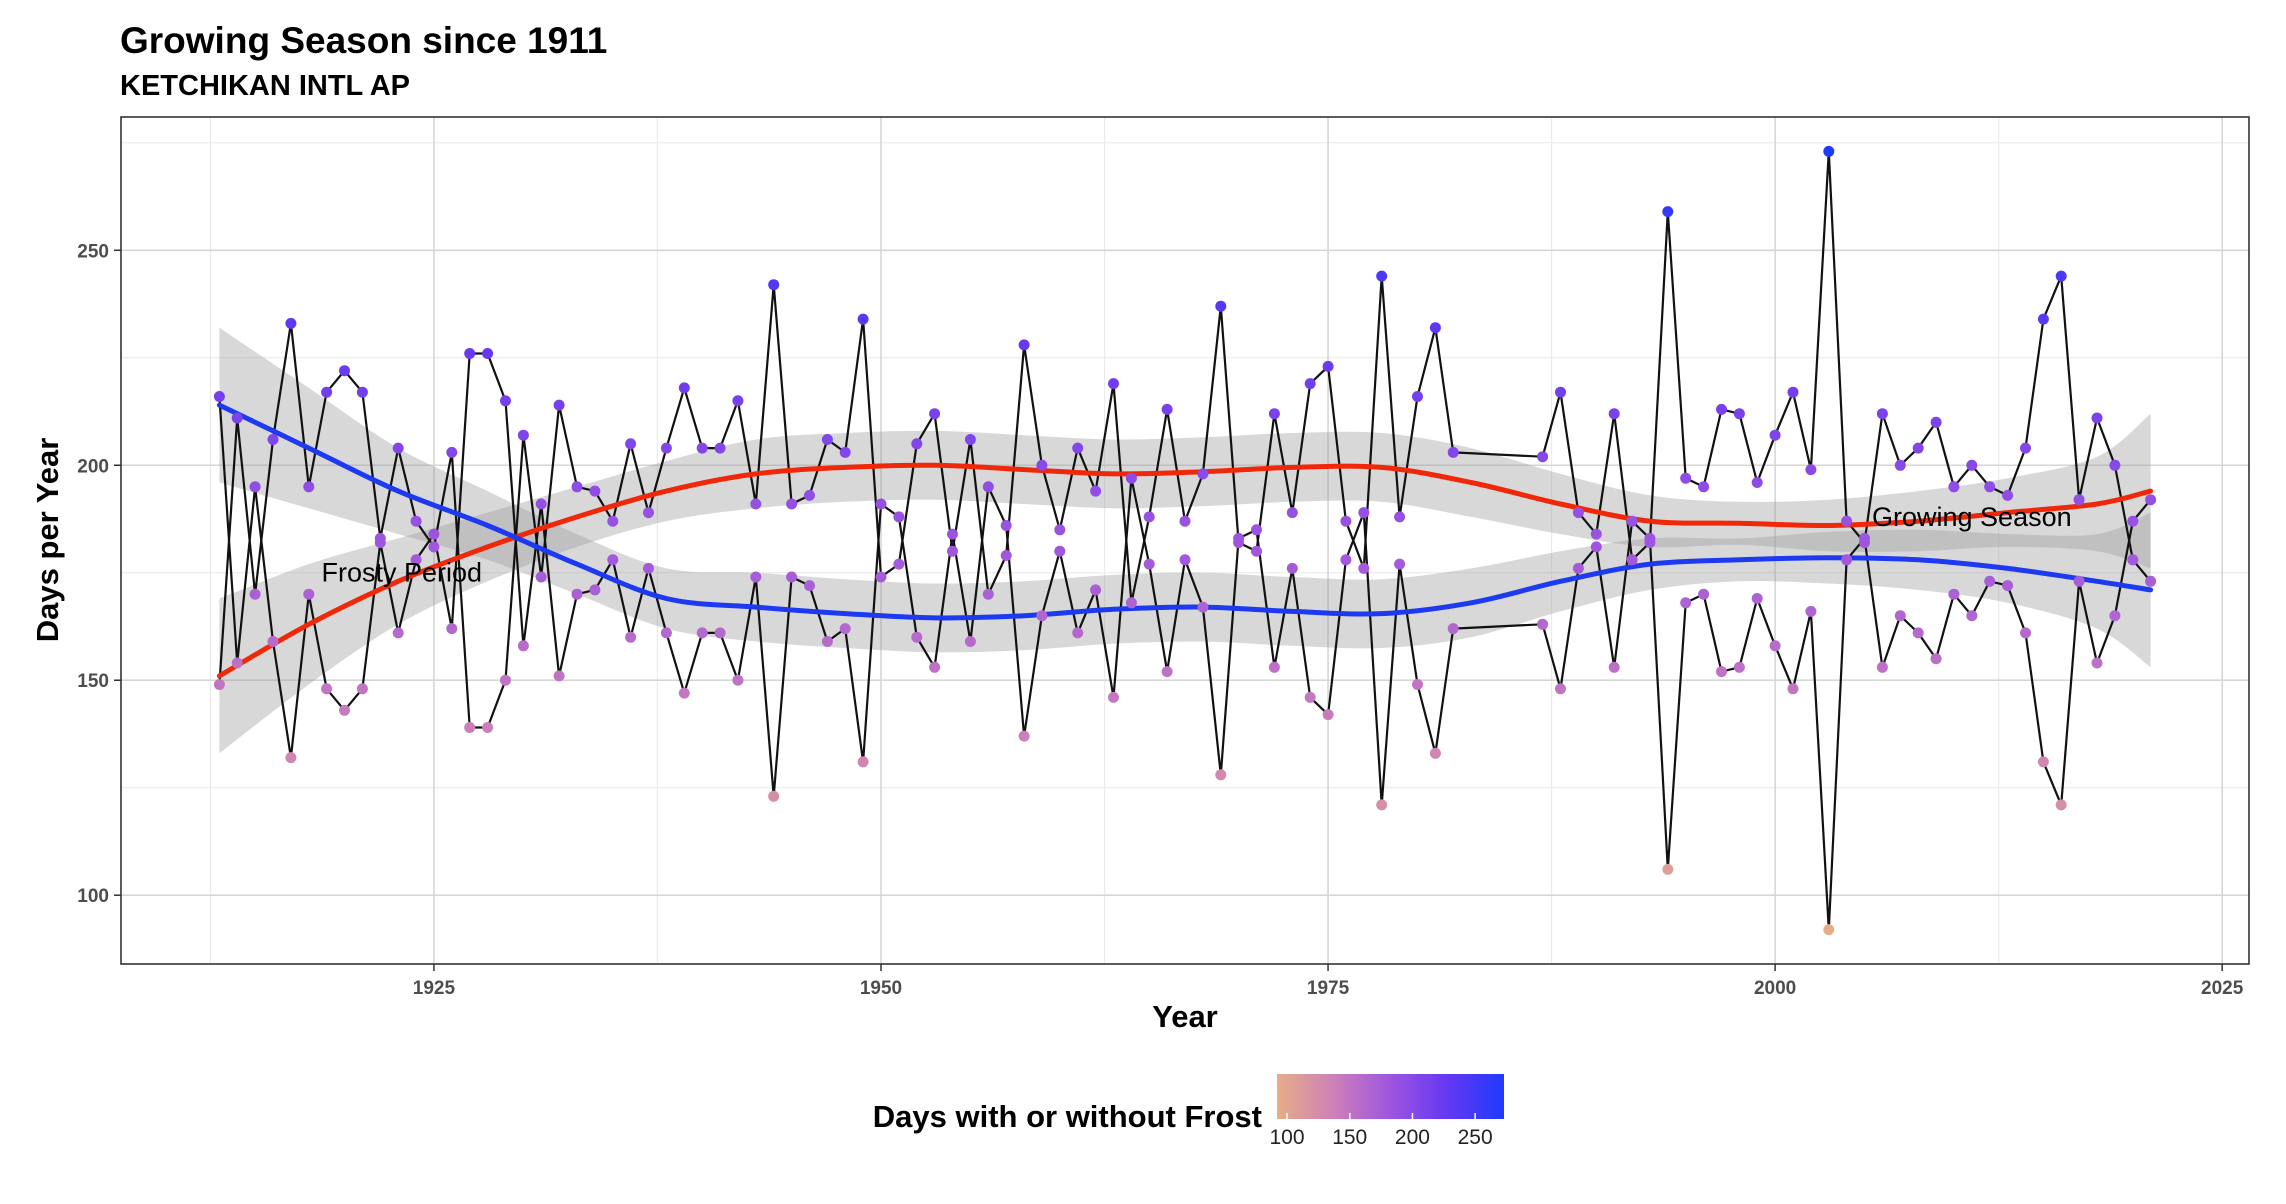 This screenshot has width=2286, height=1204. What do you see at coordinates (1349, 1137) in the screenshot?
I see `legend-tick-label: 150` at bounding box center [1349, 1137].